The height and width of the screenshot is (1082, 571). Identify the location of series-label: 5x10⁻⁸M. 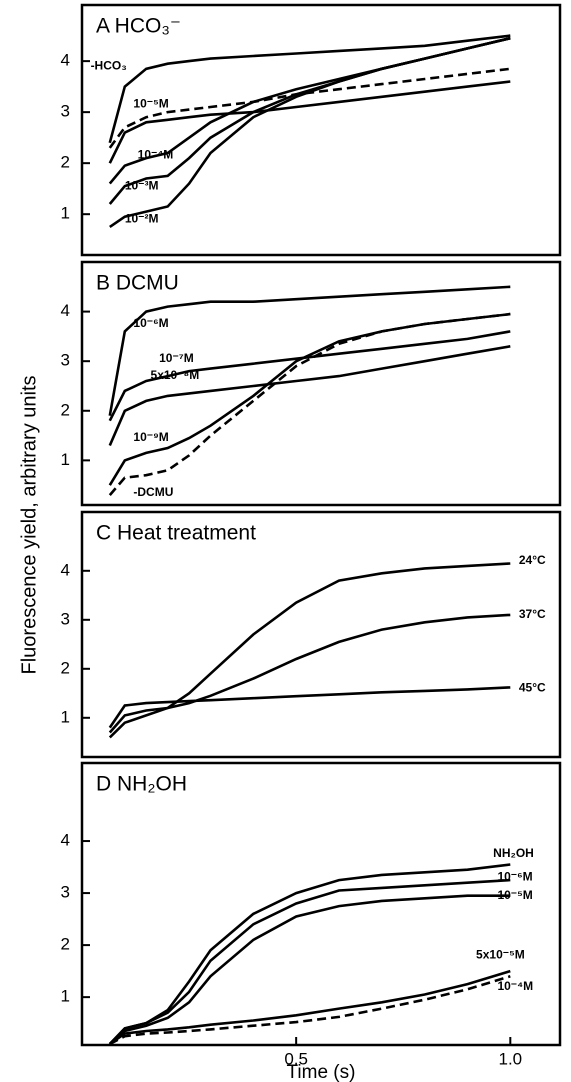
(175, 375).